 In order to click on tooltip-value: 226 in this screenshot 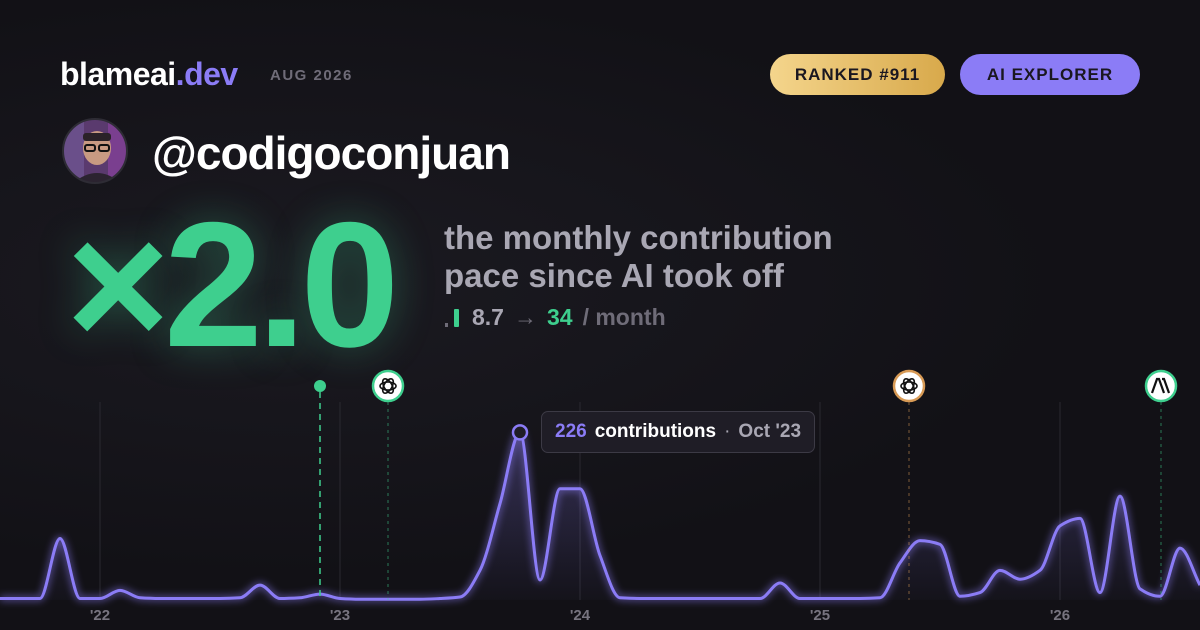, I will do `click(571, 431)`.